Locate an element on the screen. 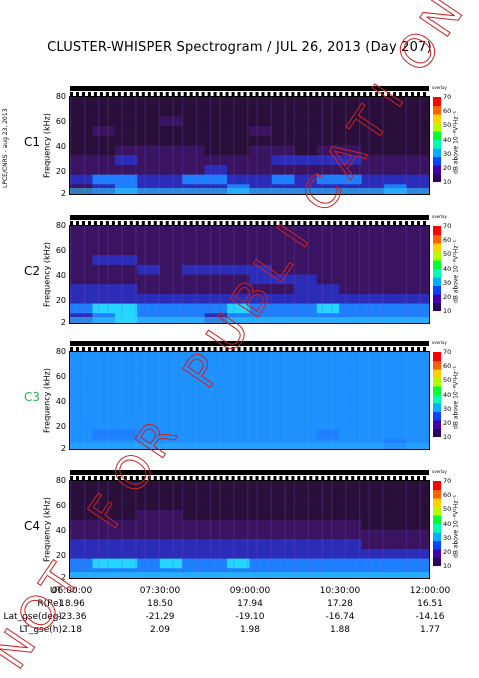  spectrogram-c1 is located at coordinates (249, 145).